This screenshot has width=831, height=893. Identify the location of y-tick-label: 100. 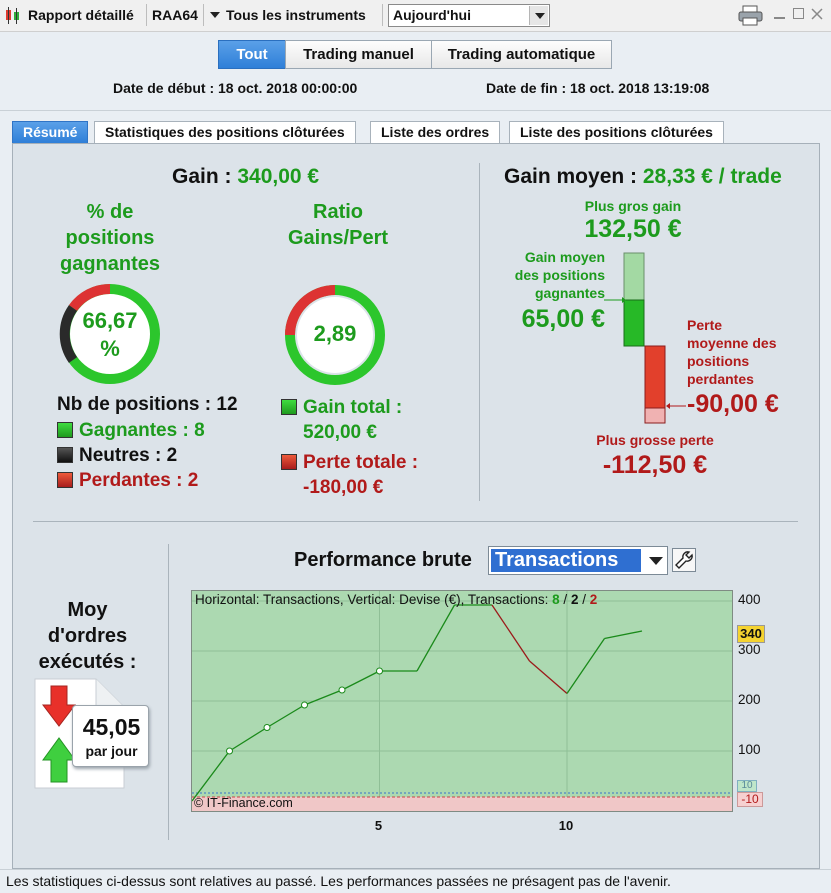
(749, 749).